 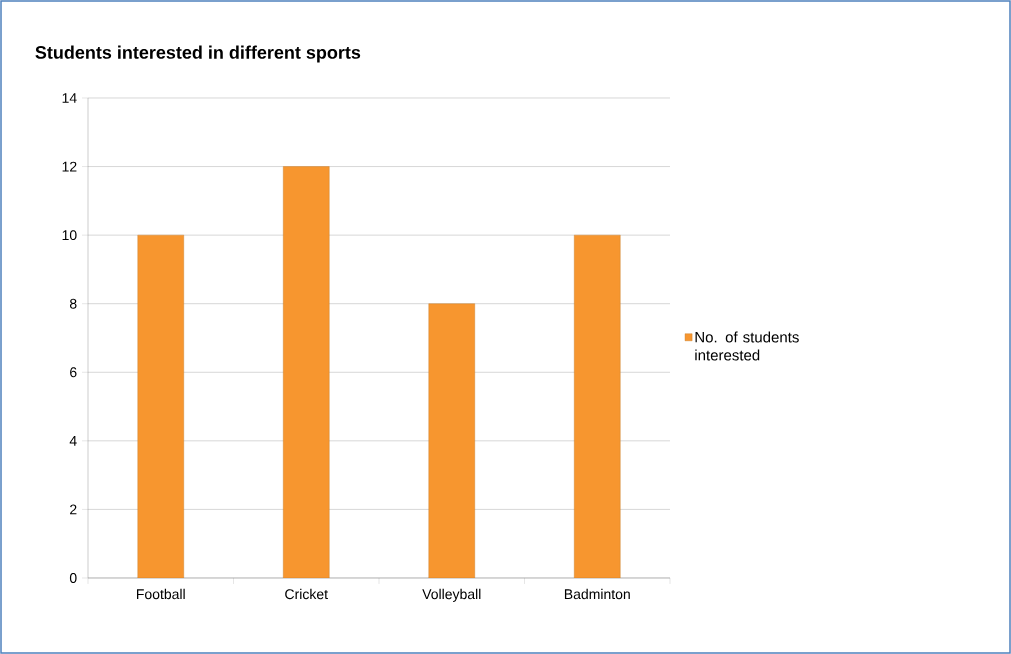 What do you see at coordinates (73, 303) in the screenshot?
I see `y-tick-label: 8` at bounding box center [73, 303].